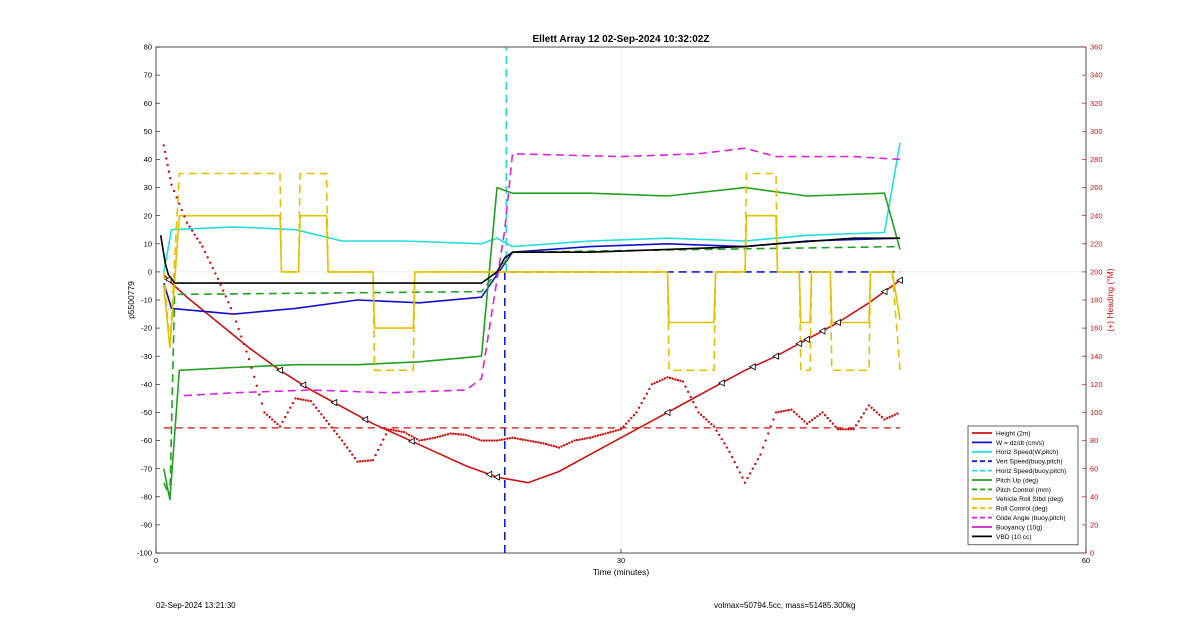  Describe the element at coordinates (150, 271) in the screenshot. I see `y-tick-label: 0` at that location.